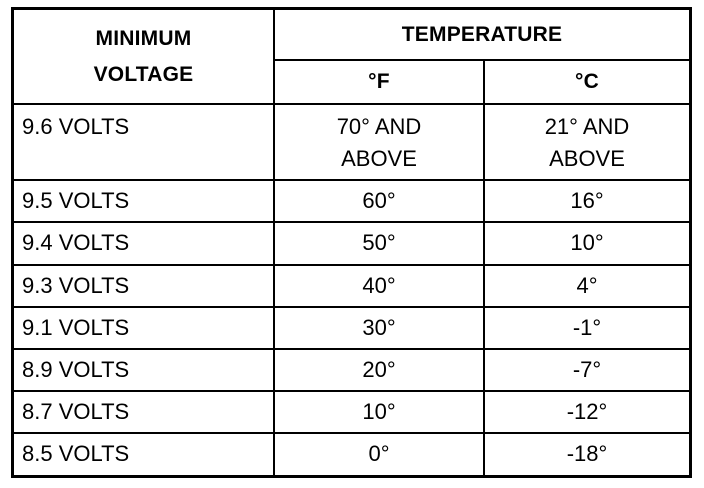 Image resolution: width=704 pixels, height=488 pixels. I want to click on table-row: 9.3 VOLTS 40° 4°, so click(352, 285).